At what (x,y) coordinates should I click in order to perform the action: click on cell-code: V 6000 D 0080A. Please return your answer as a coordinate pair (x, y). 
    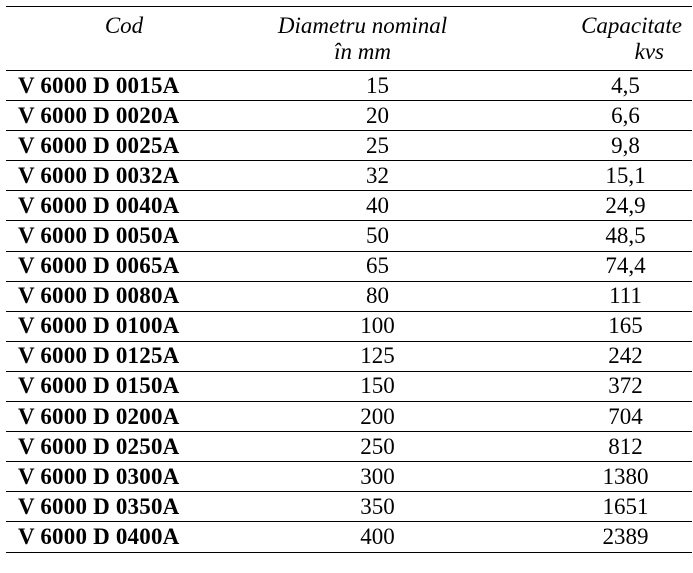
    Looking at the image, I should click on (99, 296).